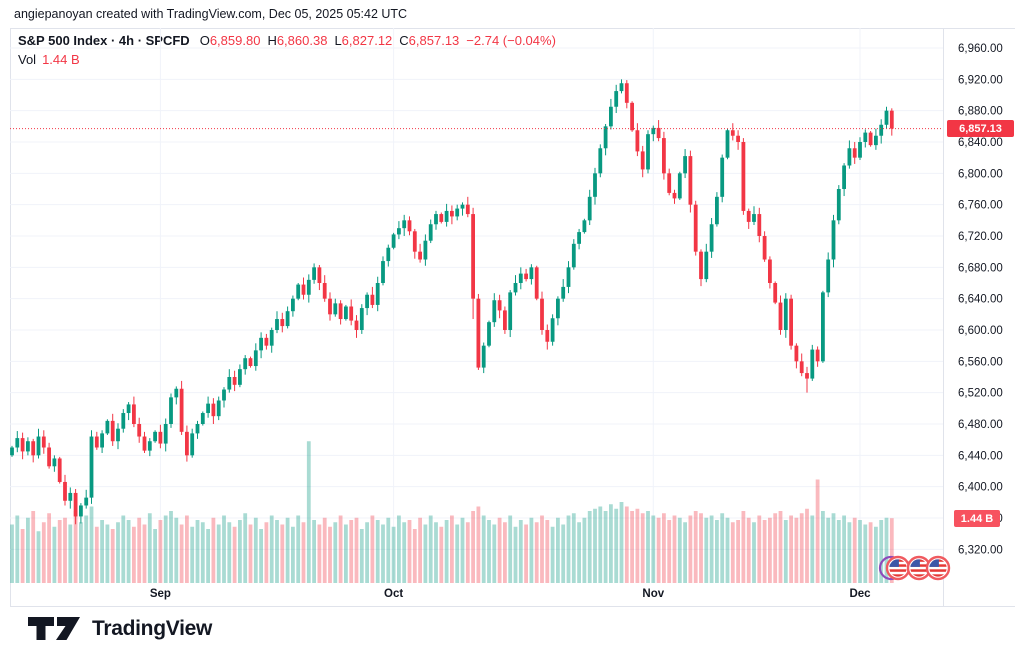 This screenshot has width=1024, height=661. What do you see at coordinates (10, 317) in the screenshot?
I see `panel-left-border` at bounding box center [10, 317].